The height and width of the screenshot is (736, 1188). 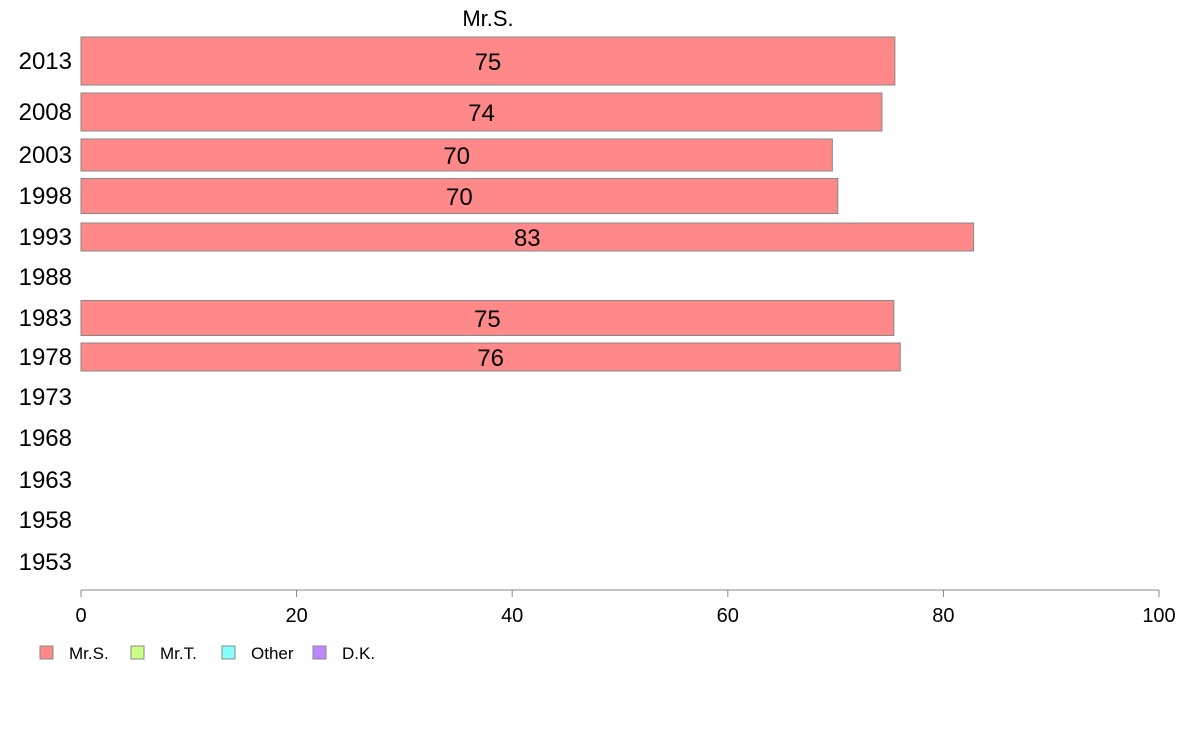 What do you see at coordinates (45, 562) in the screenshot?
I see `category-label-1953: 1953` at bounding box center [45, 562].